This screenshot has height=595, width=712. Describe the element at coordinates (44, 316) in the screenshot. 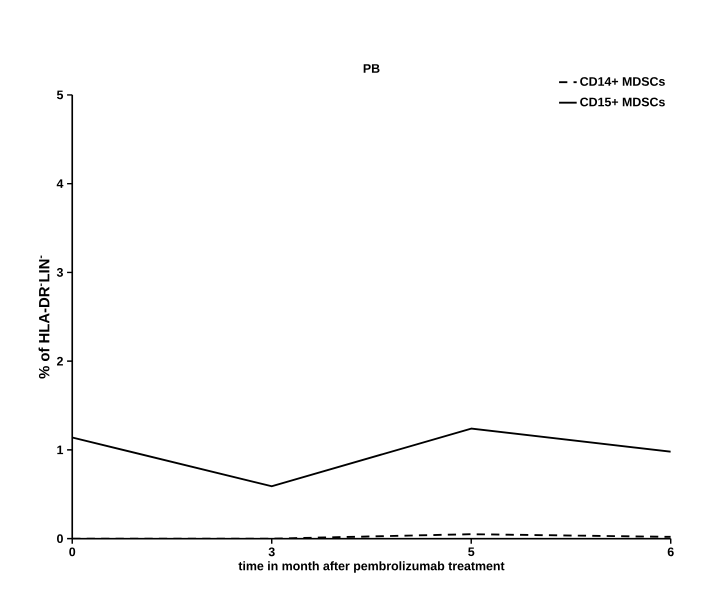

I see `y-axis-title: % of HLA-DR$^{-}$LIN$^{-}$` at that location.